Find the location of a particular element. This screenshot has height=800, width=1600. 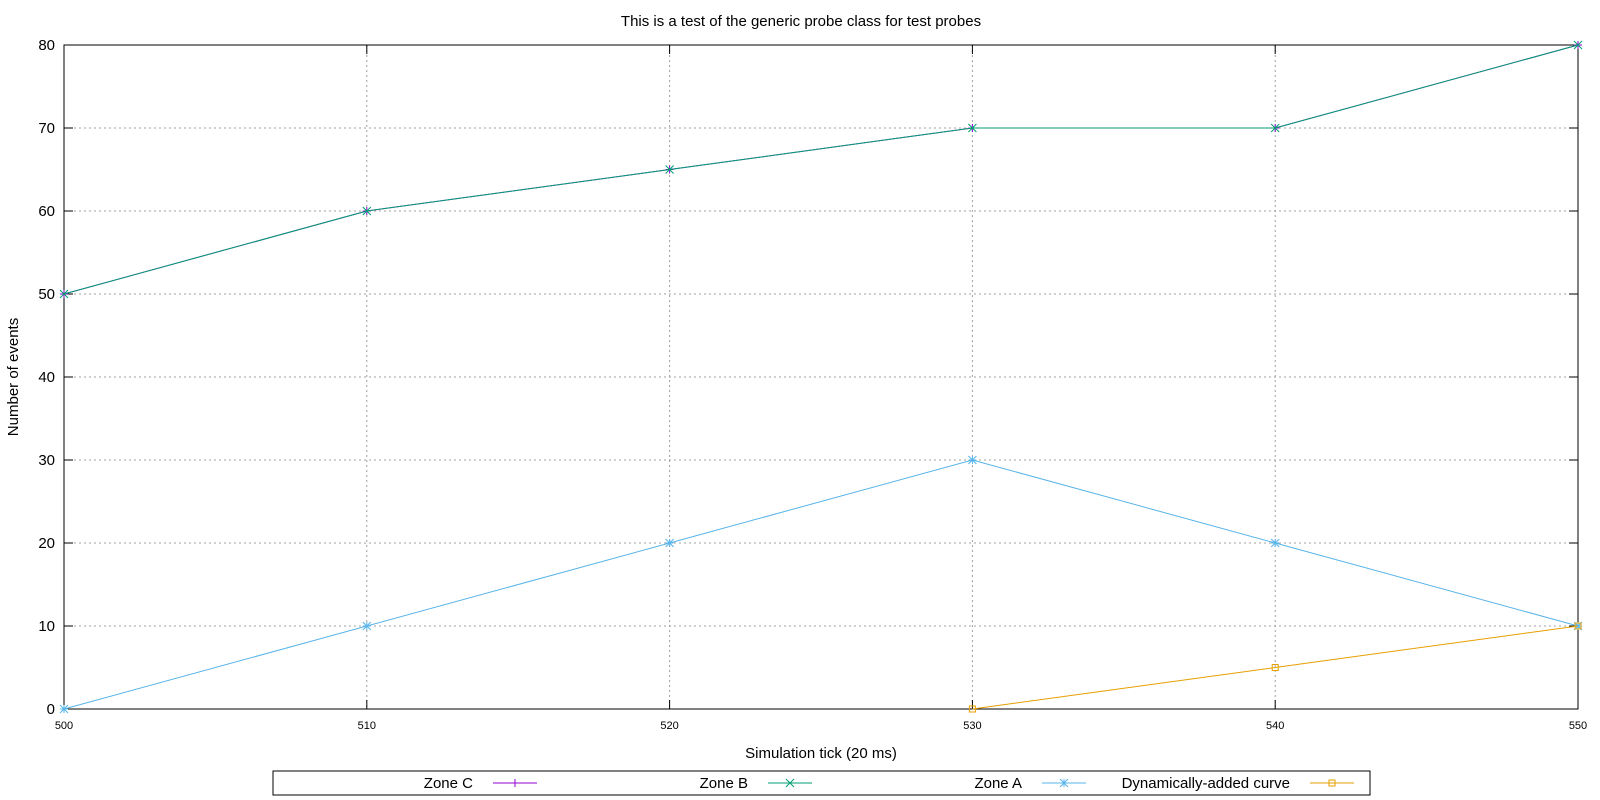

x-tick-label: 520 is located at coordinates (669, 726).